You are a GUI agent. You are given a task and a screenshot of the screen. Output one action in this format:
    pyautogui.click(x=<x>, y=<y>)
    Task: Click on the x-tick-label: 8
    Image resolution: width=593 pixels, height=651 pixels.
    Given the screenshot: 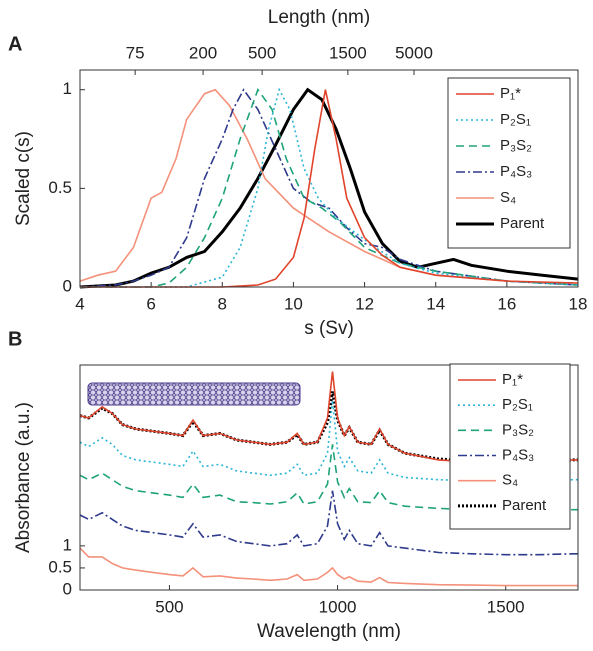 What is the action you would take?
    pyautogui.click(x=222, y=303)
    